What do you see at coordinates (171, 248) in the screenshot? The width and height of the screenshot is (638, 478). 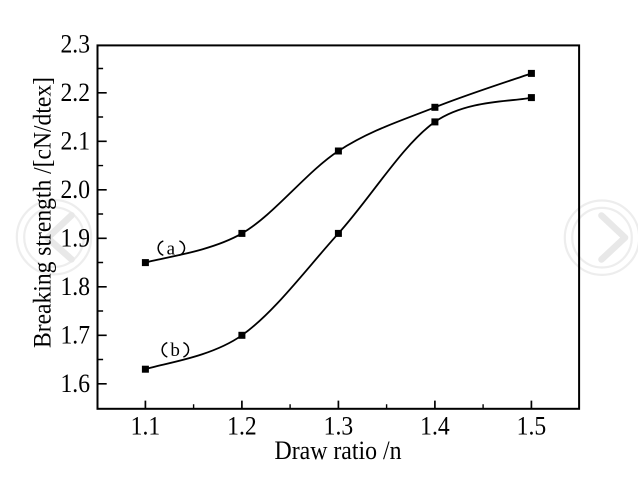 I see `svg-text: a` at bounding box center [171, 248].